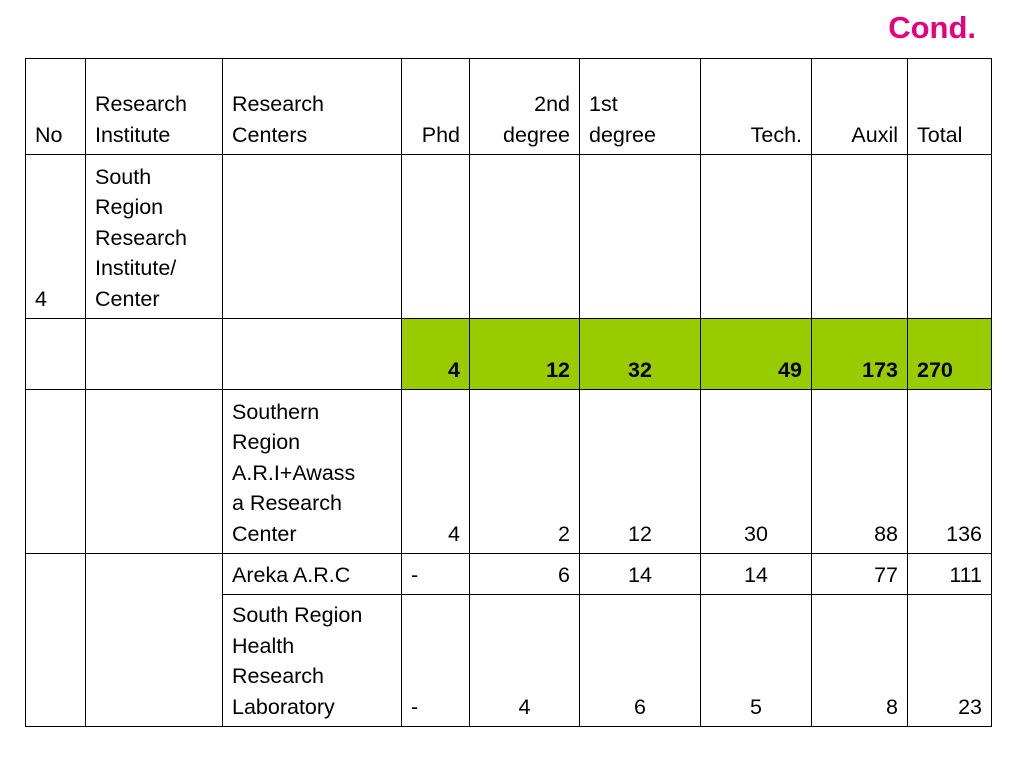  Describe the element at coordinates (435, 106) in the screenshot. I see `header-phd: Phd` at that location.